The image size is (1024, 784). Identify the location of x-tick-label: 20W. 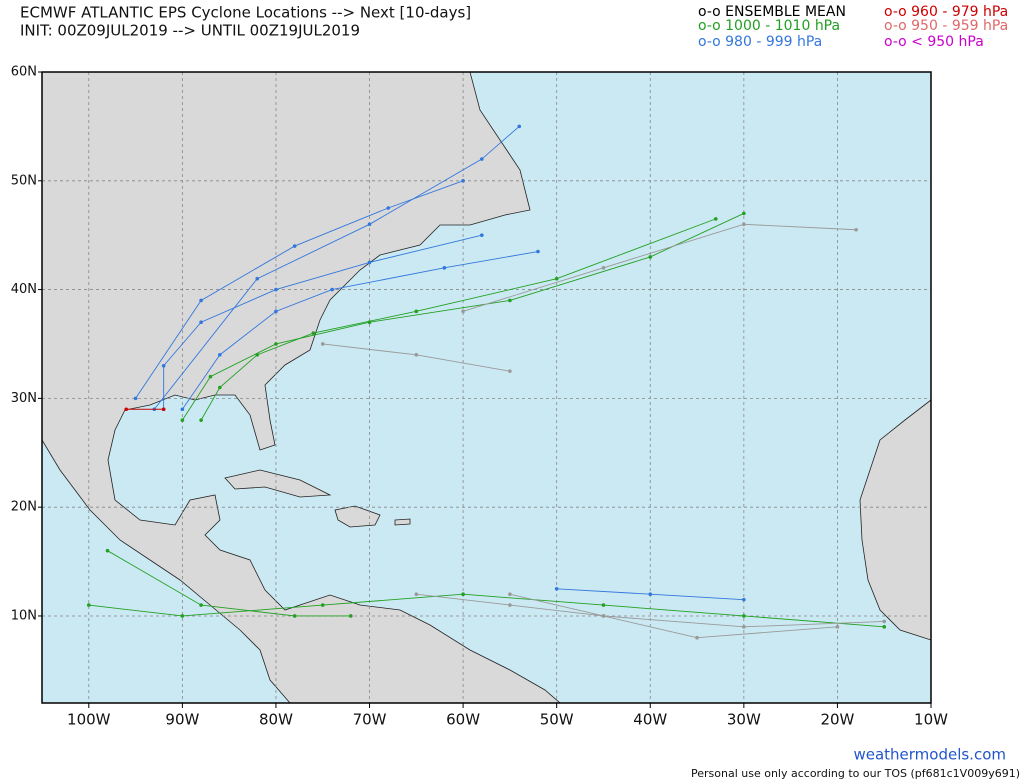
(837, 720).